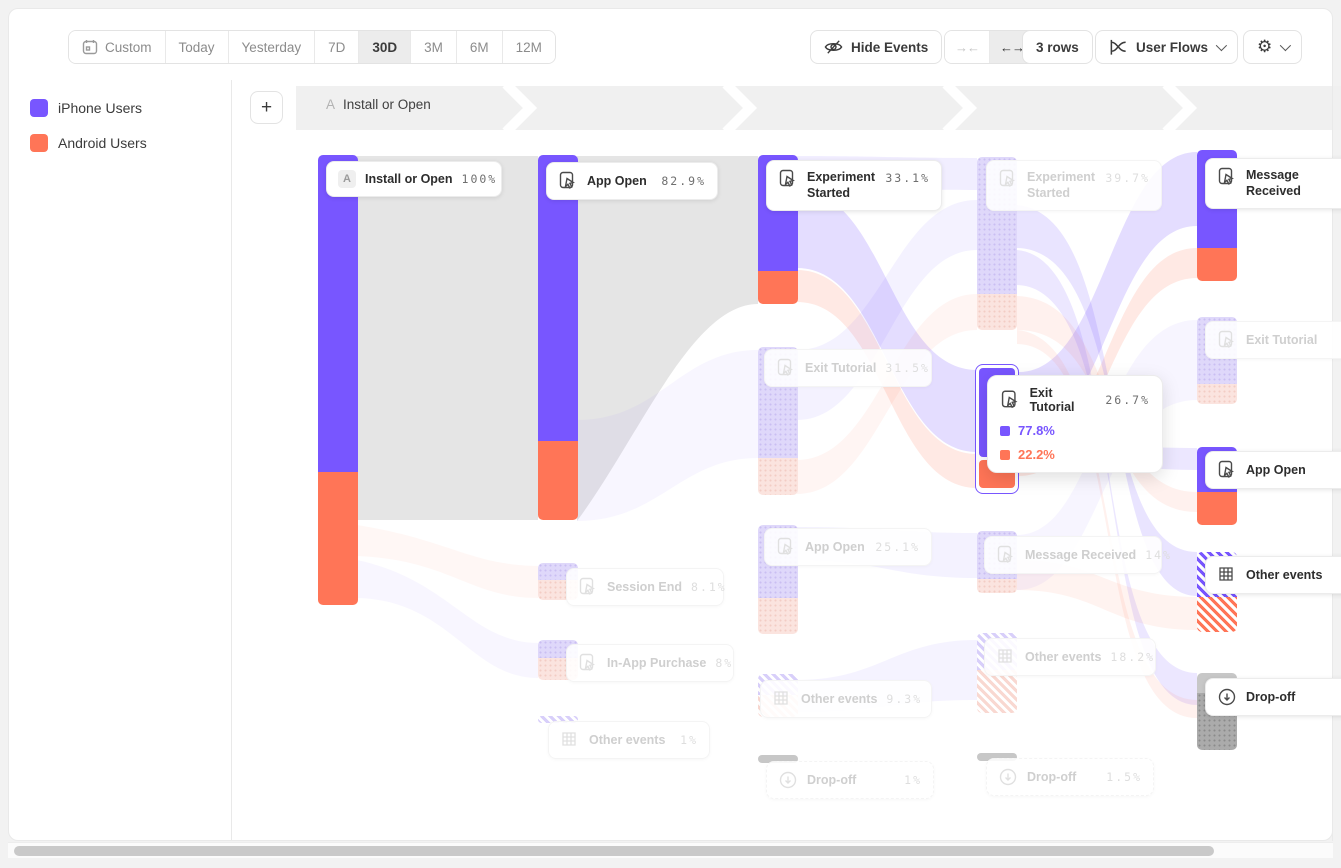 This screenshot has width=1341, height=868. What do you see at coordinates (1075, 454) in the screenshot?
I see `tooltip-row-android: 22.2%` at bounding box center [1075, 454].